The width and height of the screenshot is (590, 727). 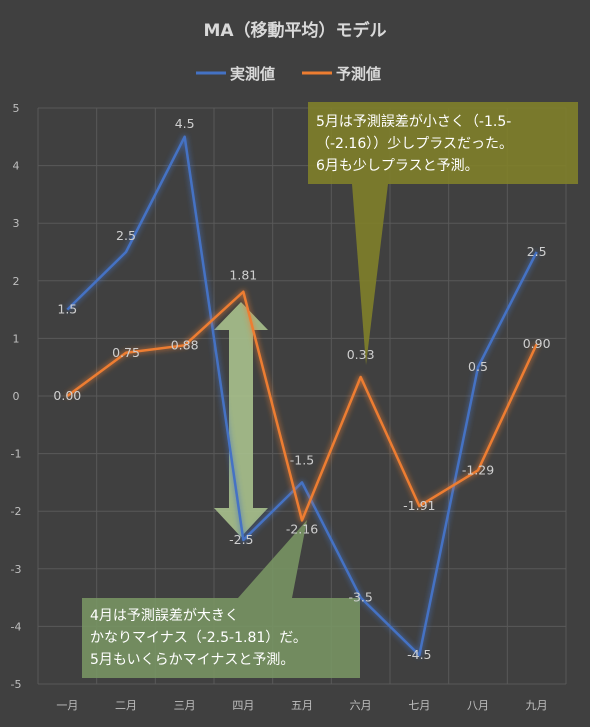 What do you see at coordinates (370, 274) in the screenshot?
I see `top-callout-pointer` at bounding box center [370, 274].